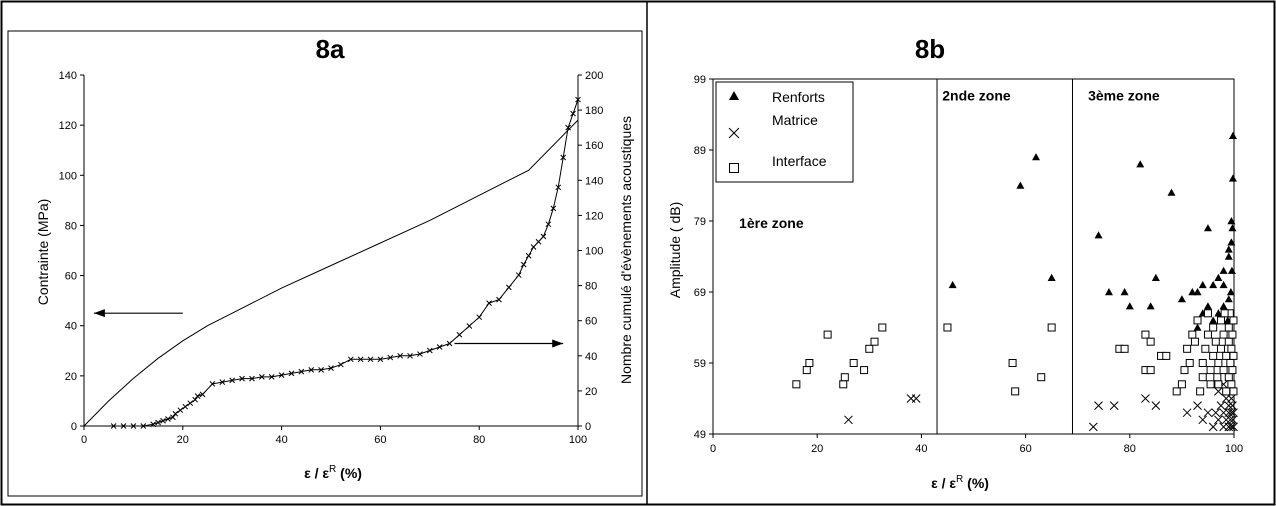  I want to click on chart-8a-y2-tick-label: 80, so click(591, 287).